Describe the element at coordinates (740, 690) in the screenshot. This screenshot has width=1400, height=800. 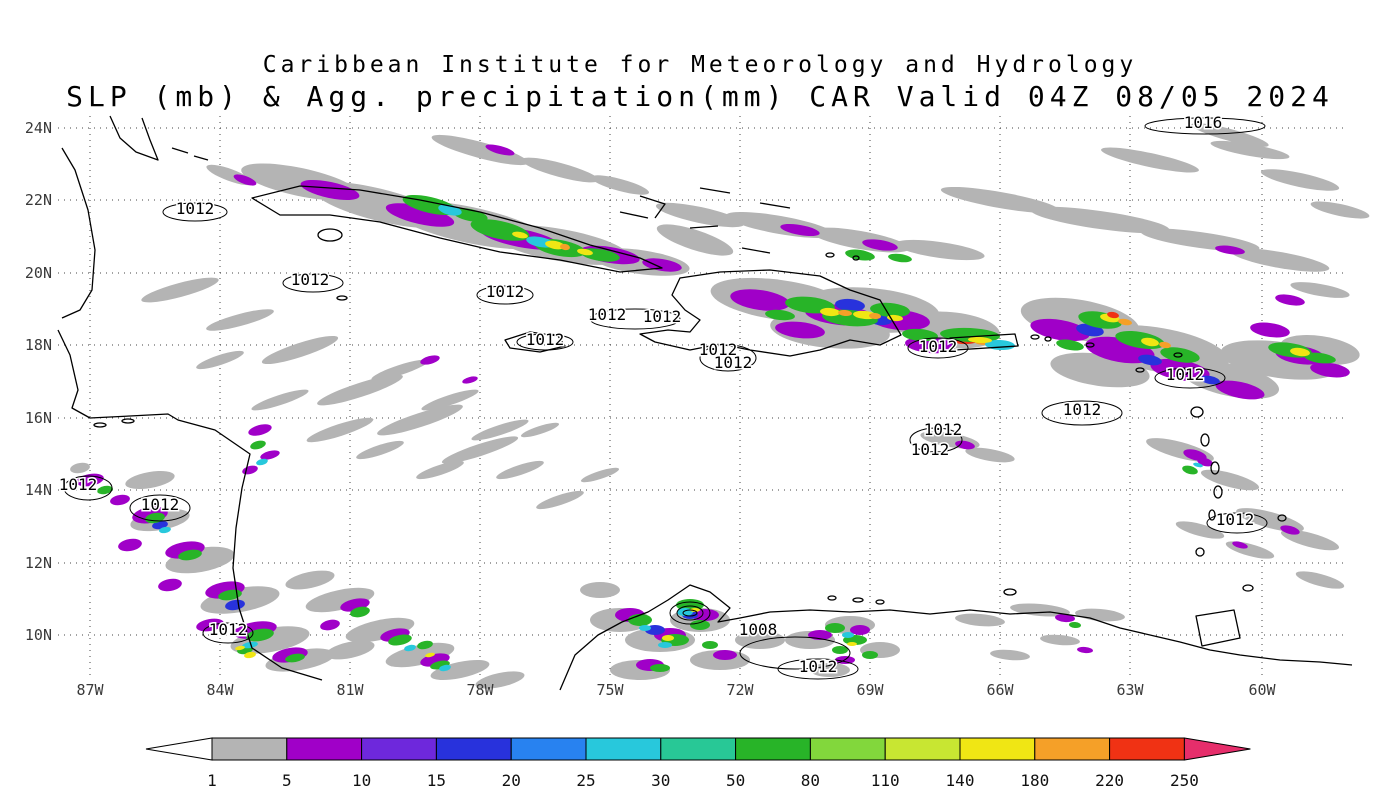
I see `lon-tick-label: 72W` at that location.